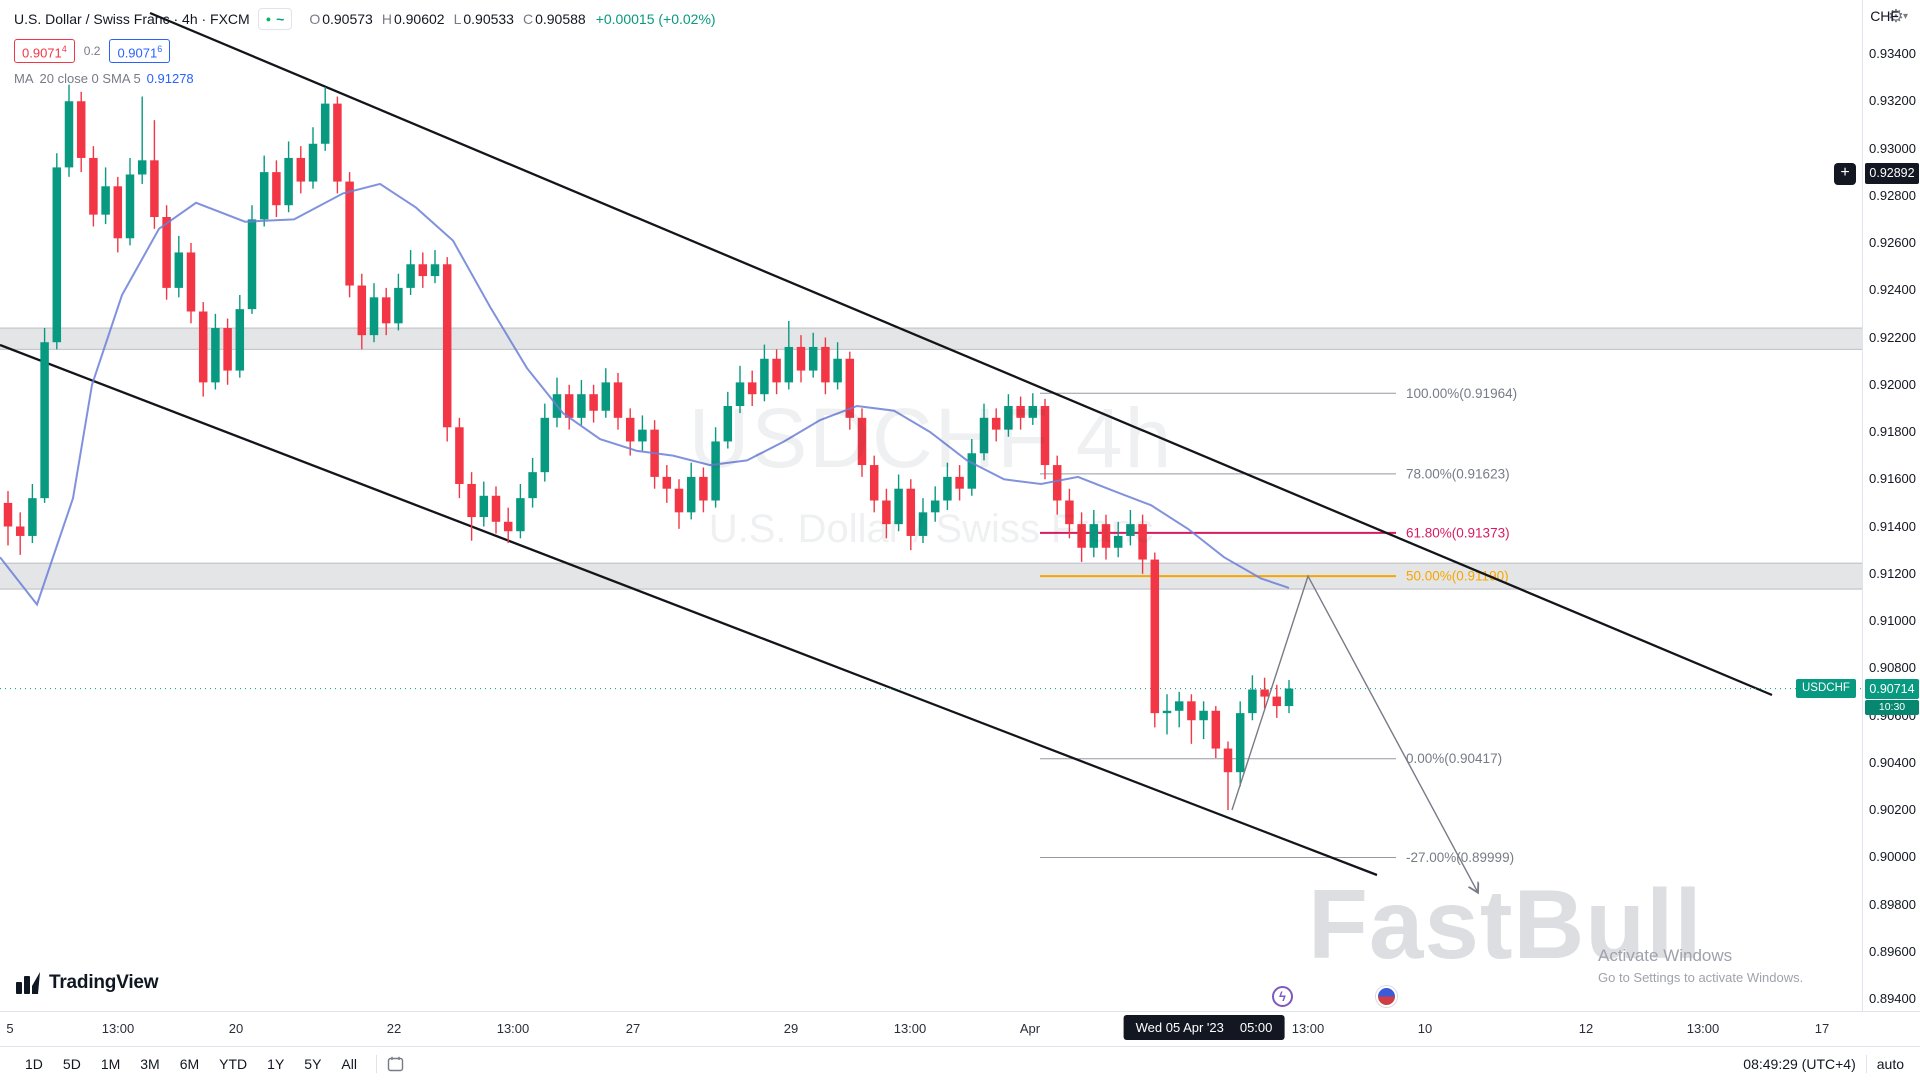 The height and width of the screenshot is (1080, 1920). I want to click on auto-scale-button: auto, so click(1890, 1063).